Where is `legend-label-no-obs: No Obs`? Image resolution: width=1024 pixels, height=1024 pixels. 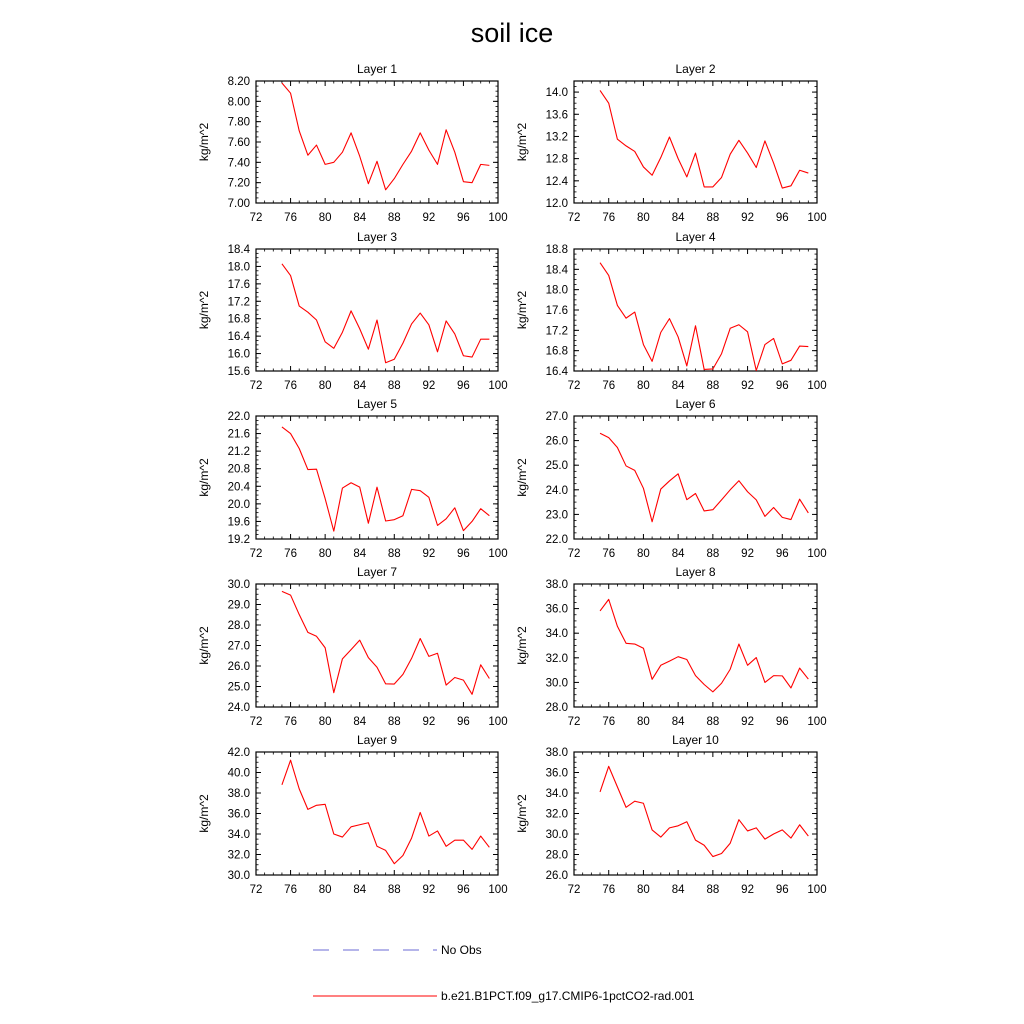
legend-label-no-obs: No Obs is located at coordinates (461, 950).